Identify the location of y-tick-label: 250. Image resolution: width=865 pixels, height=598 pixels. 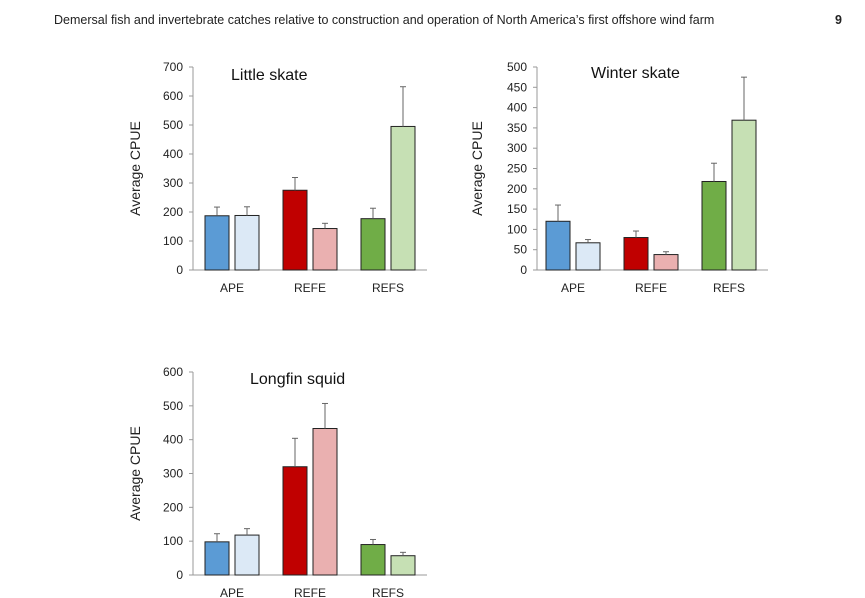
(517, 169).